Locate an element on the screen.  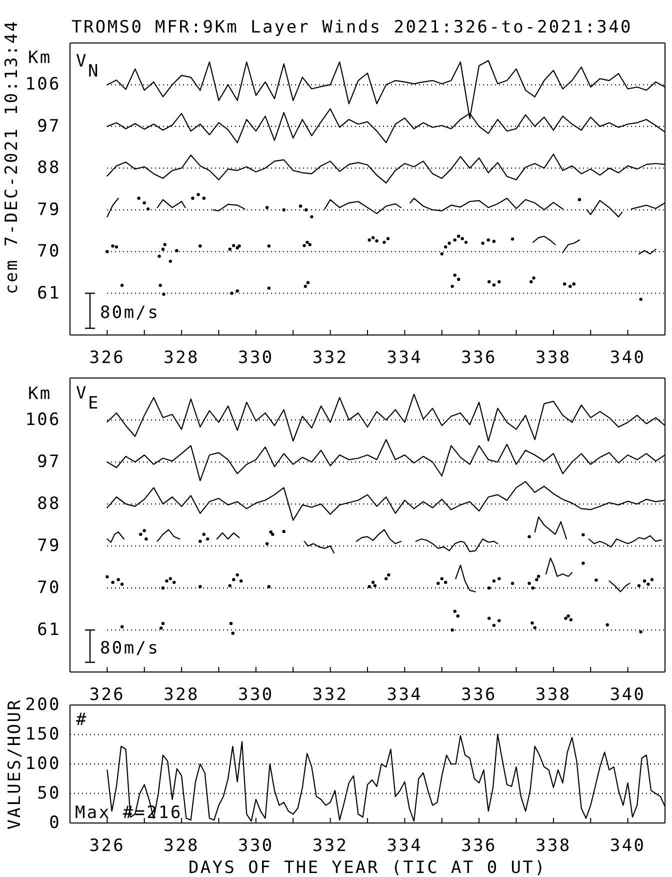
y-axis-title: VALUES/HOUR is located at coordinates (15, 764).